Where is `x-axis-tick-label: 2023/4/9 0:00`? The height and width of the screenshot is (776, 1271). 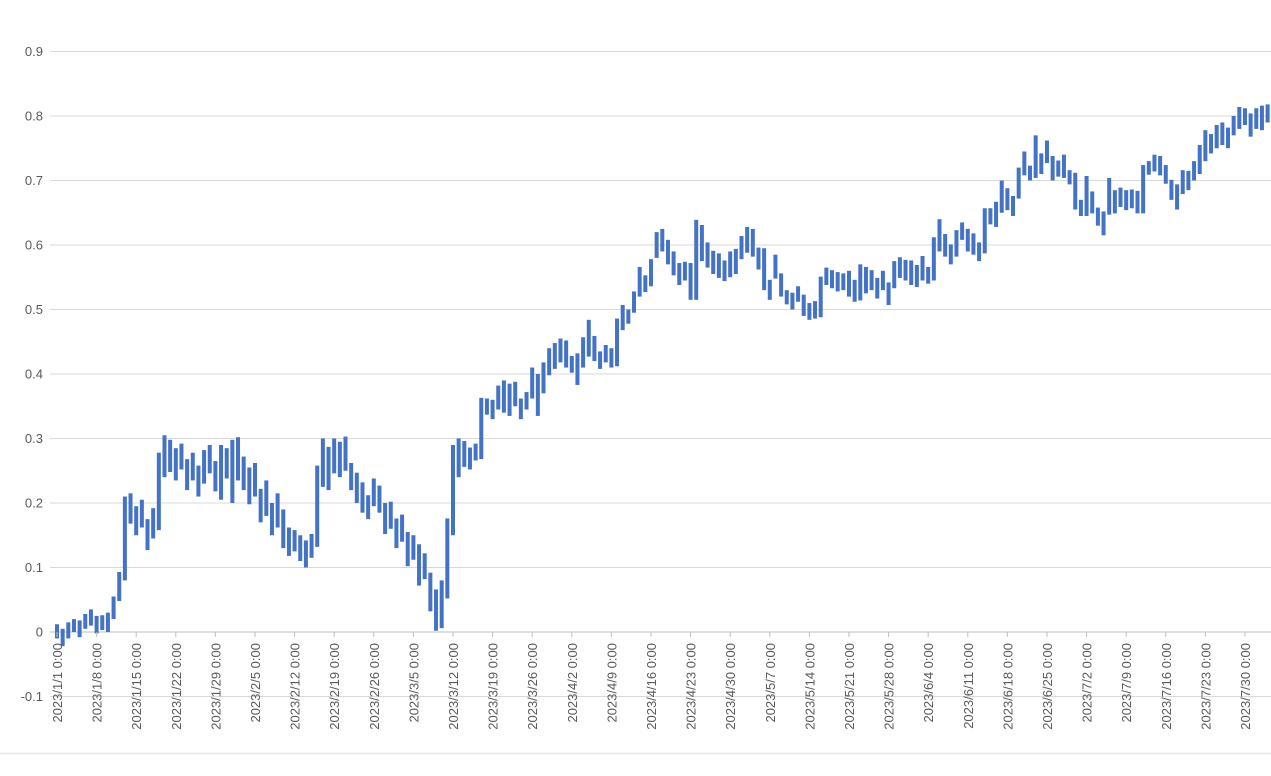 x-axis-tick-label: 2023/4/9 0:00 is located at coordinates (611, 683).